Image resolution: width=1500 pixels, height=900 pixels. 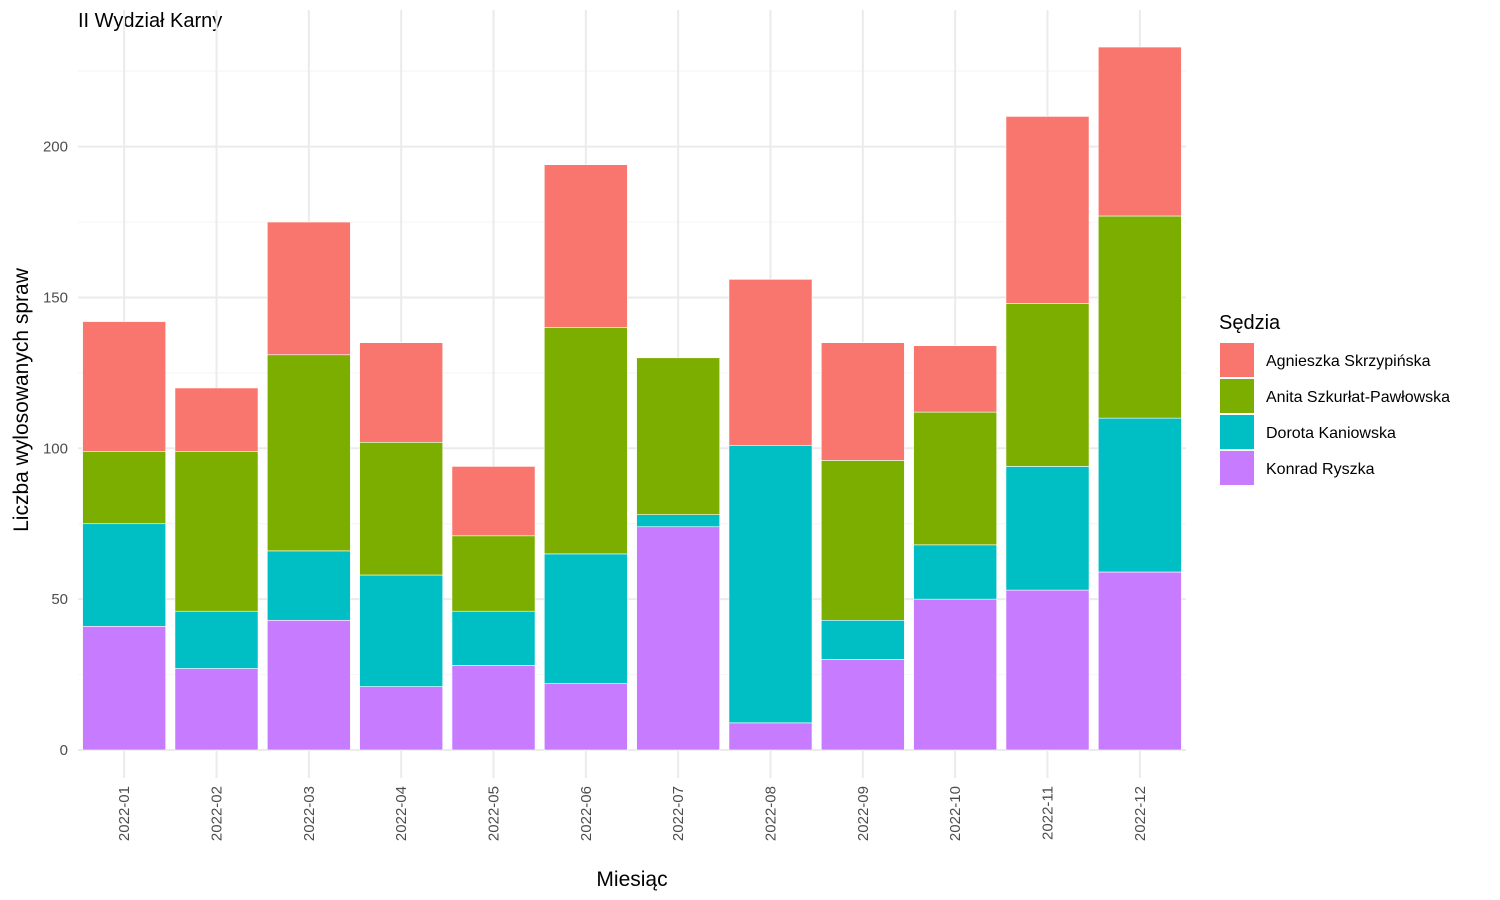 I want to click on legend-label: Dorota Kaniowska, so click(x=1331, y=433).